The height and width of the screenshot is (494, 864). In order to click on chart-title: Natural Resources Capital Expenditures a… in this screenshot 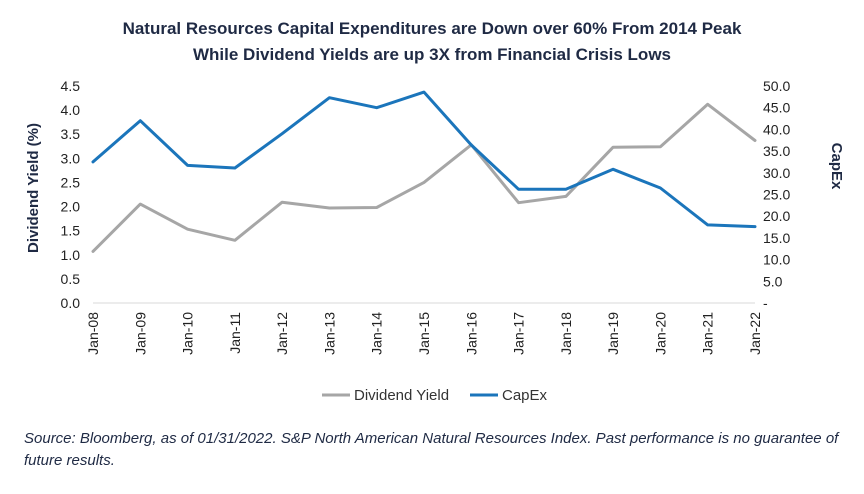, I will do `click(432, 28)`.